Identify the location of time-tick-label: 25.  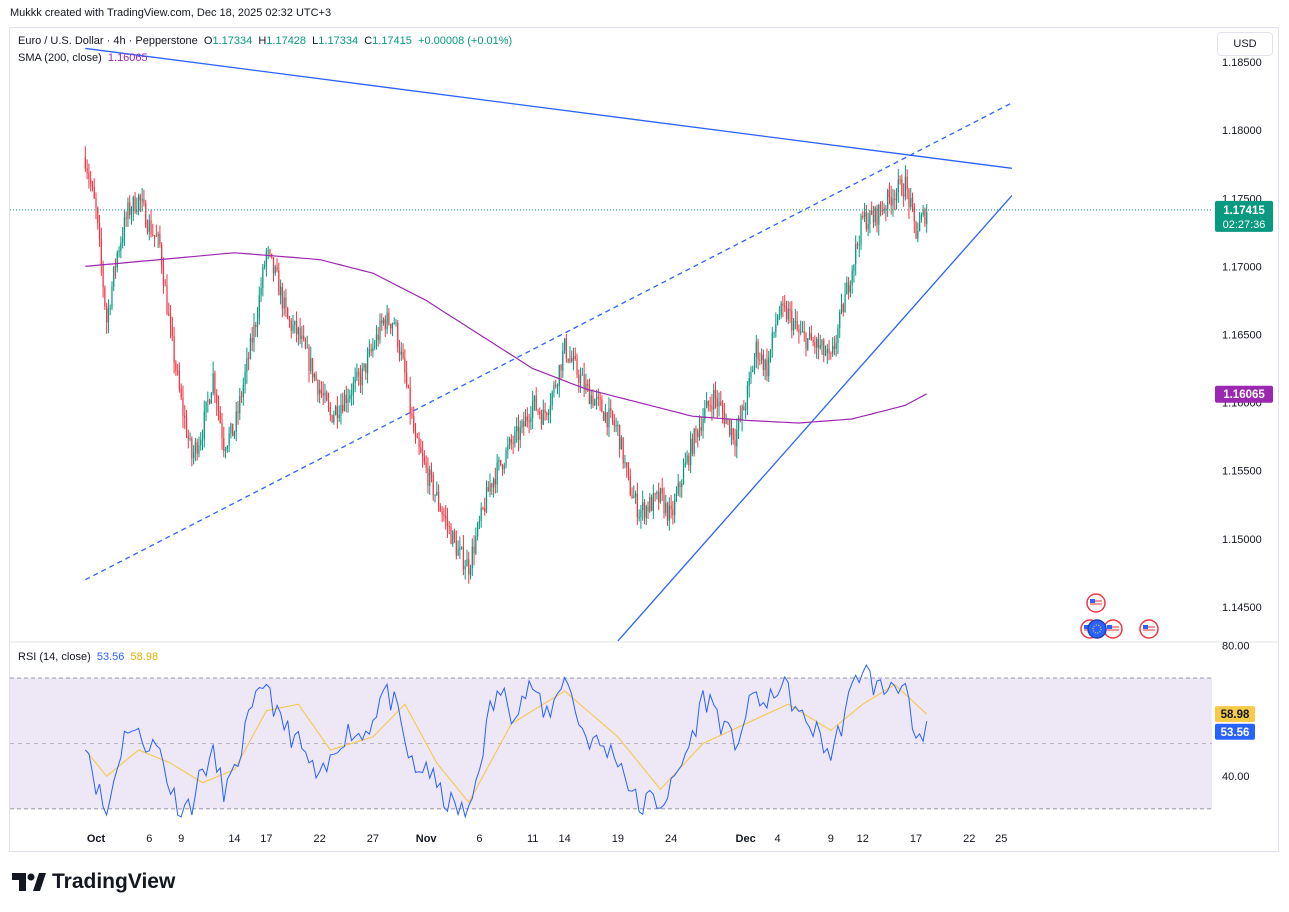
(1001, 839).